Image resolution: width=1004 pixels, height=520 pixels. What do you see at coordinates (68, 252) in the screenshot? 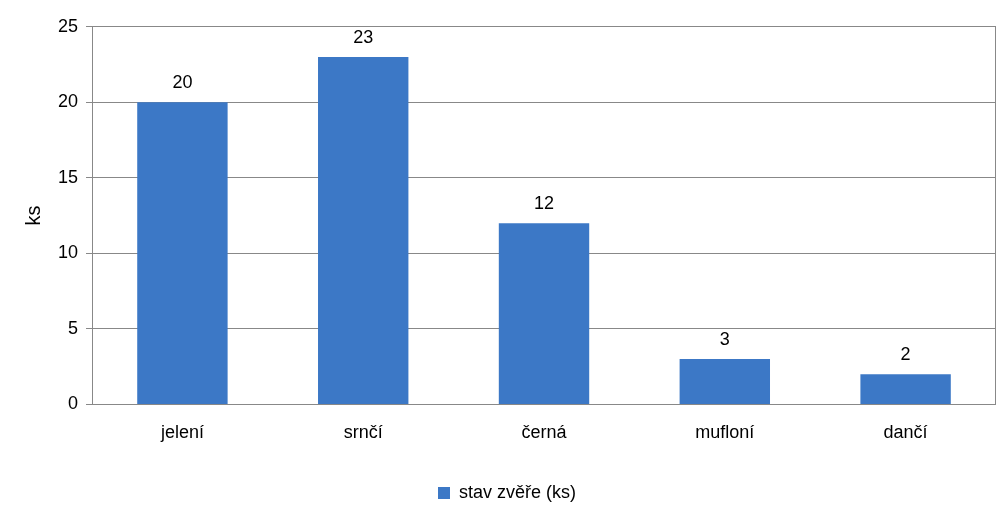
I see `y-tick-label: 10` at bounding box center [68, 252].